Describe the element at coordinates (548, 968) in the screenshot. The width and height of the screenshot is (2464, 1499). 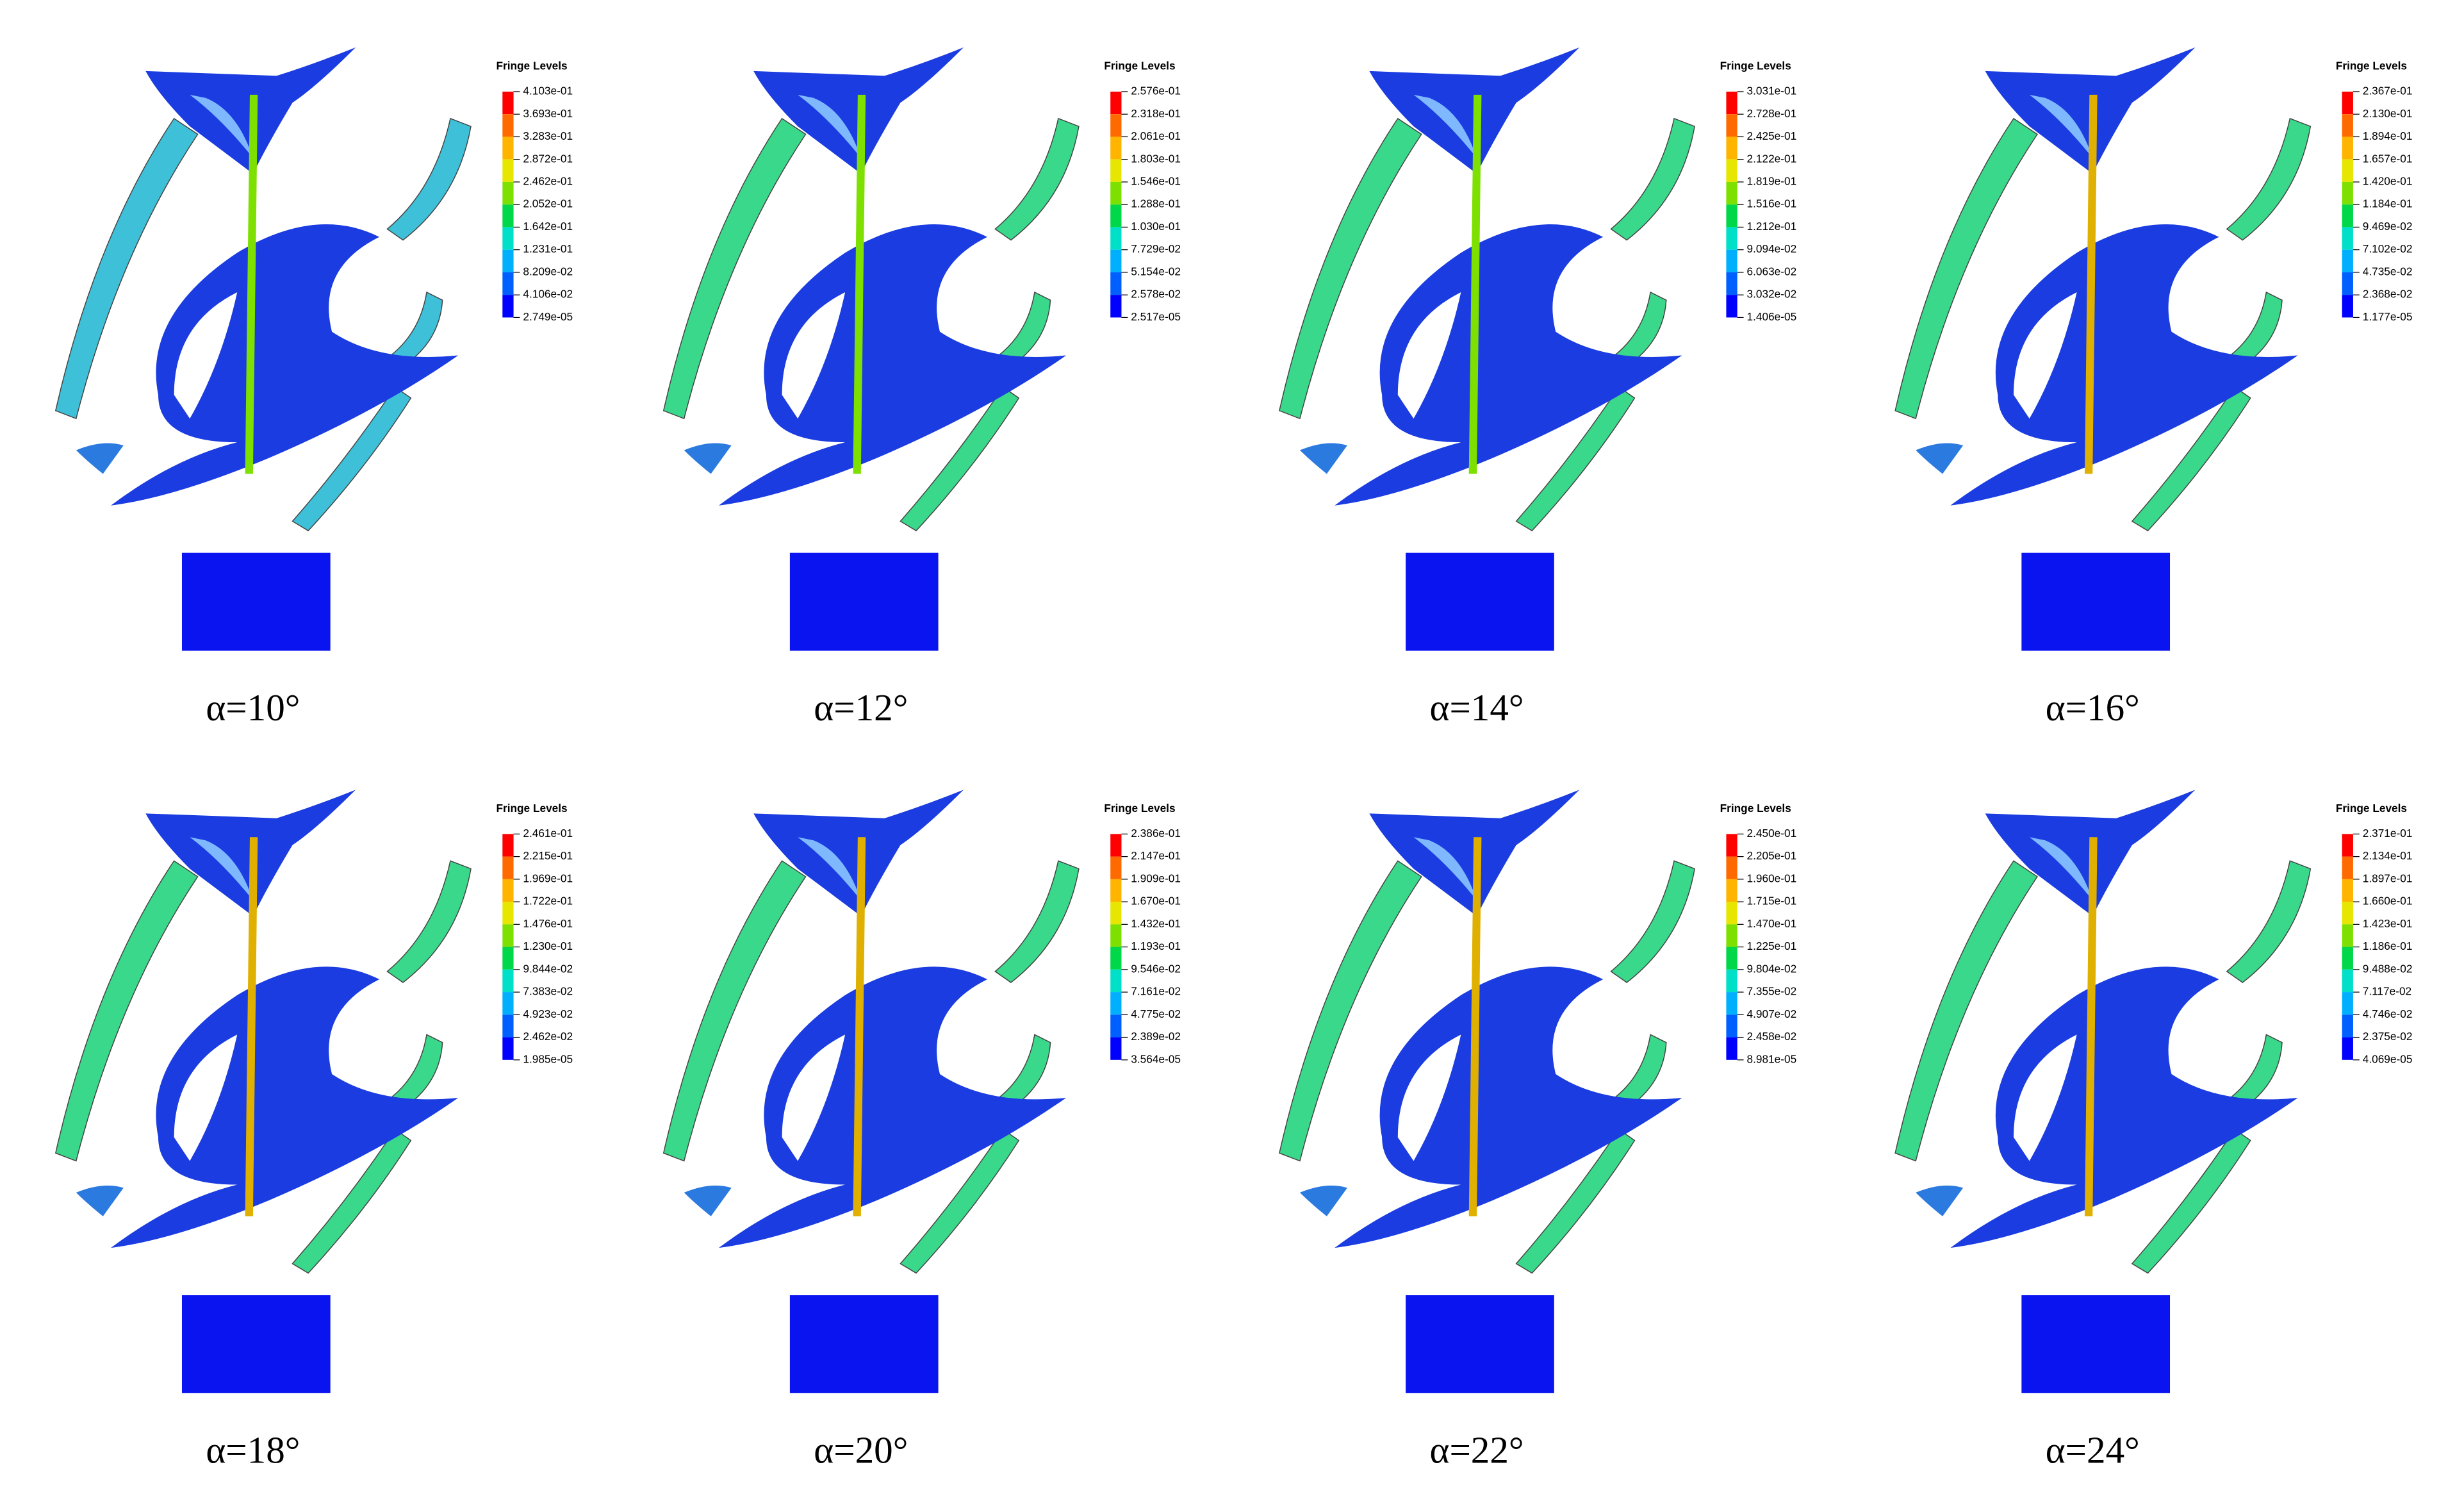
I see `legend-level: 9.844e-02` at that location.